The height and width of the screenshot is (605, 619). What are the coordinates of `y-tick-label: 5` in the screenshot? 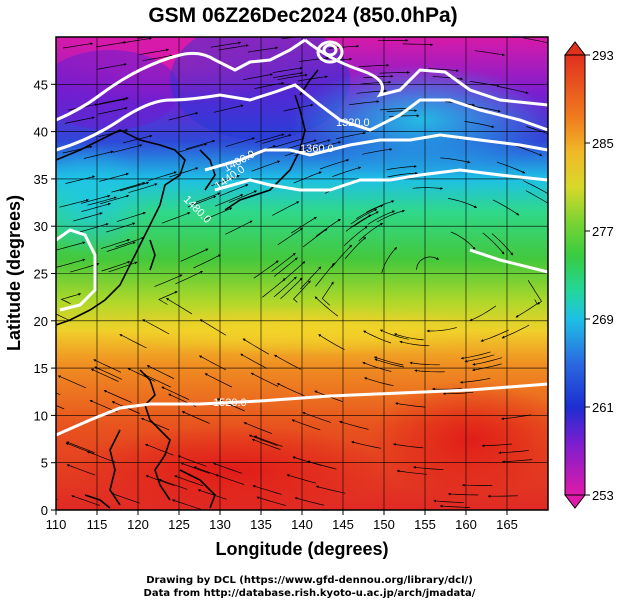 It's located at (44, 463).